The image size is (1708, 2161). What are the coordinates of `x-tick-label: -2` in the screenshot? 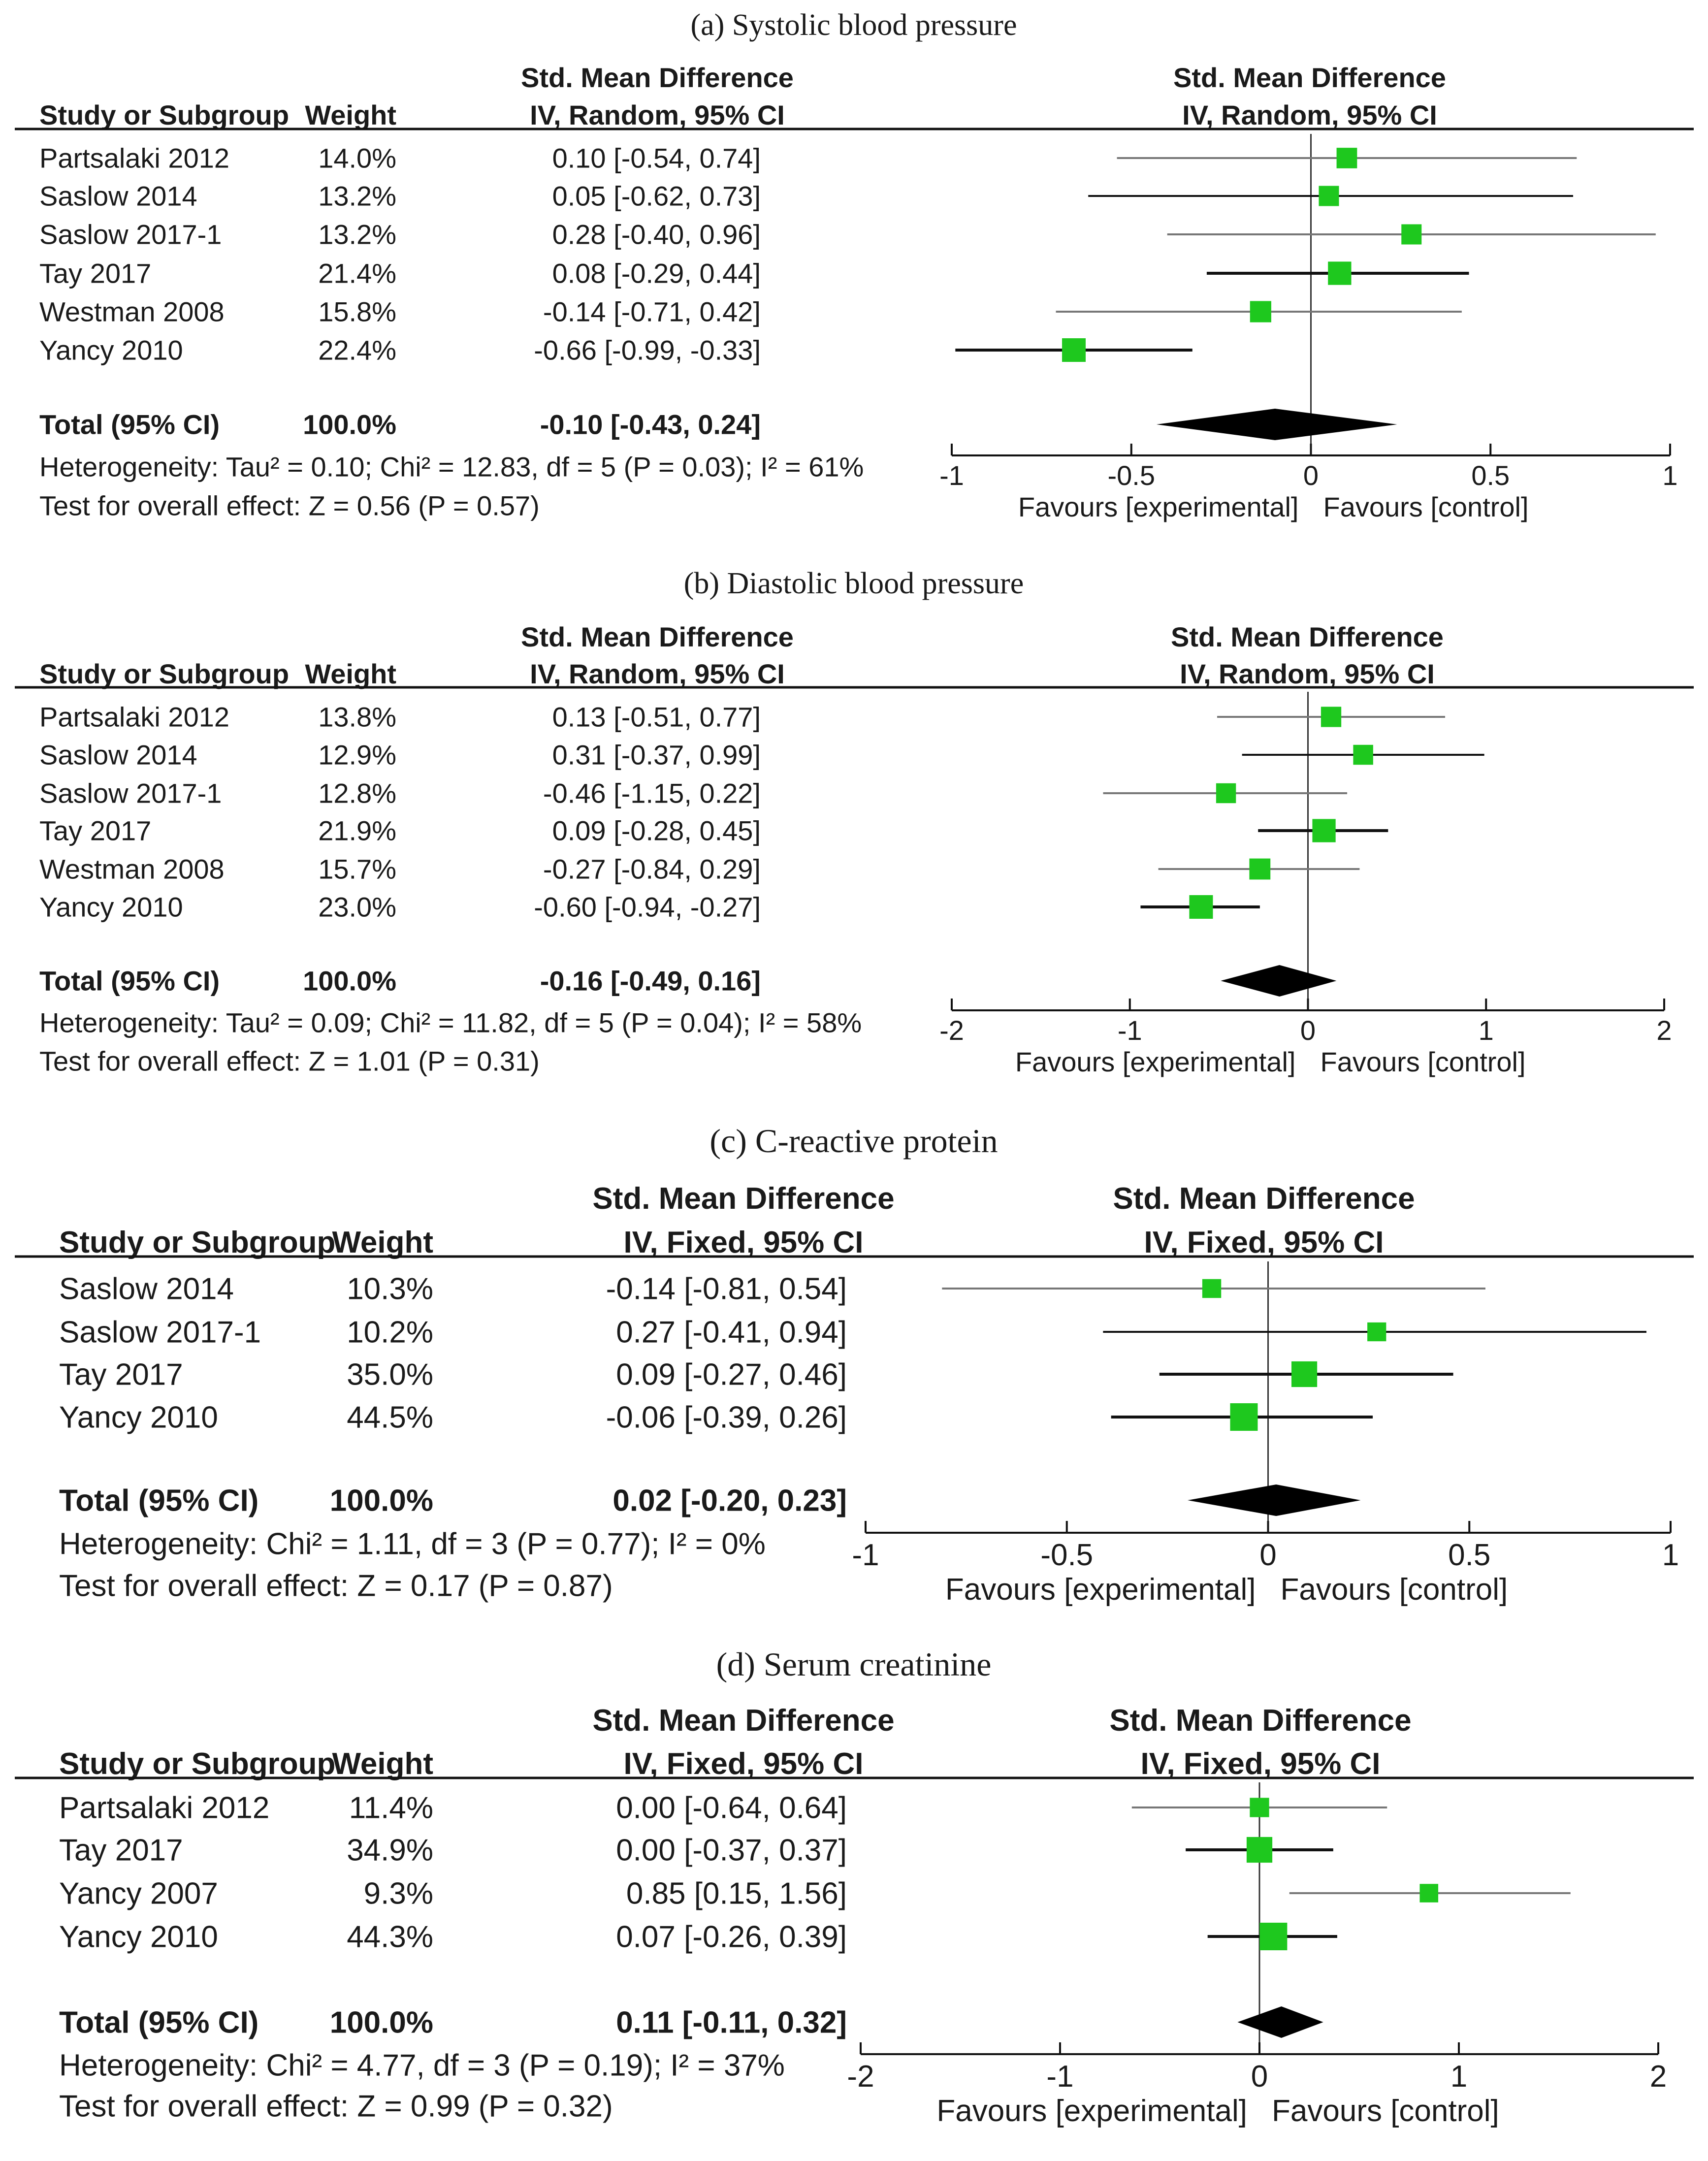 It's located at (951, 1031).